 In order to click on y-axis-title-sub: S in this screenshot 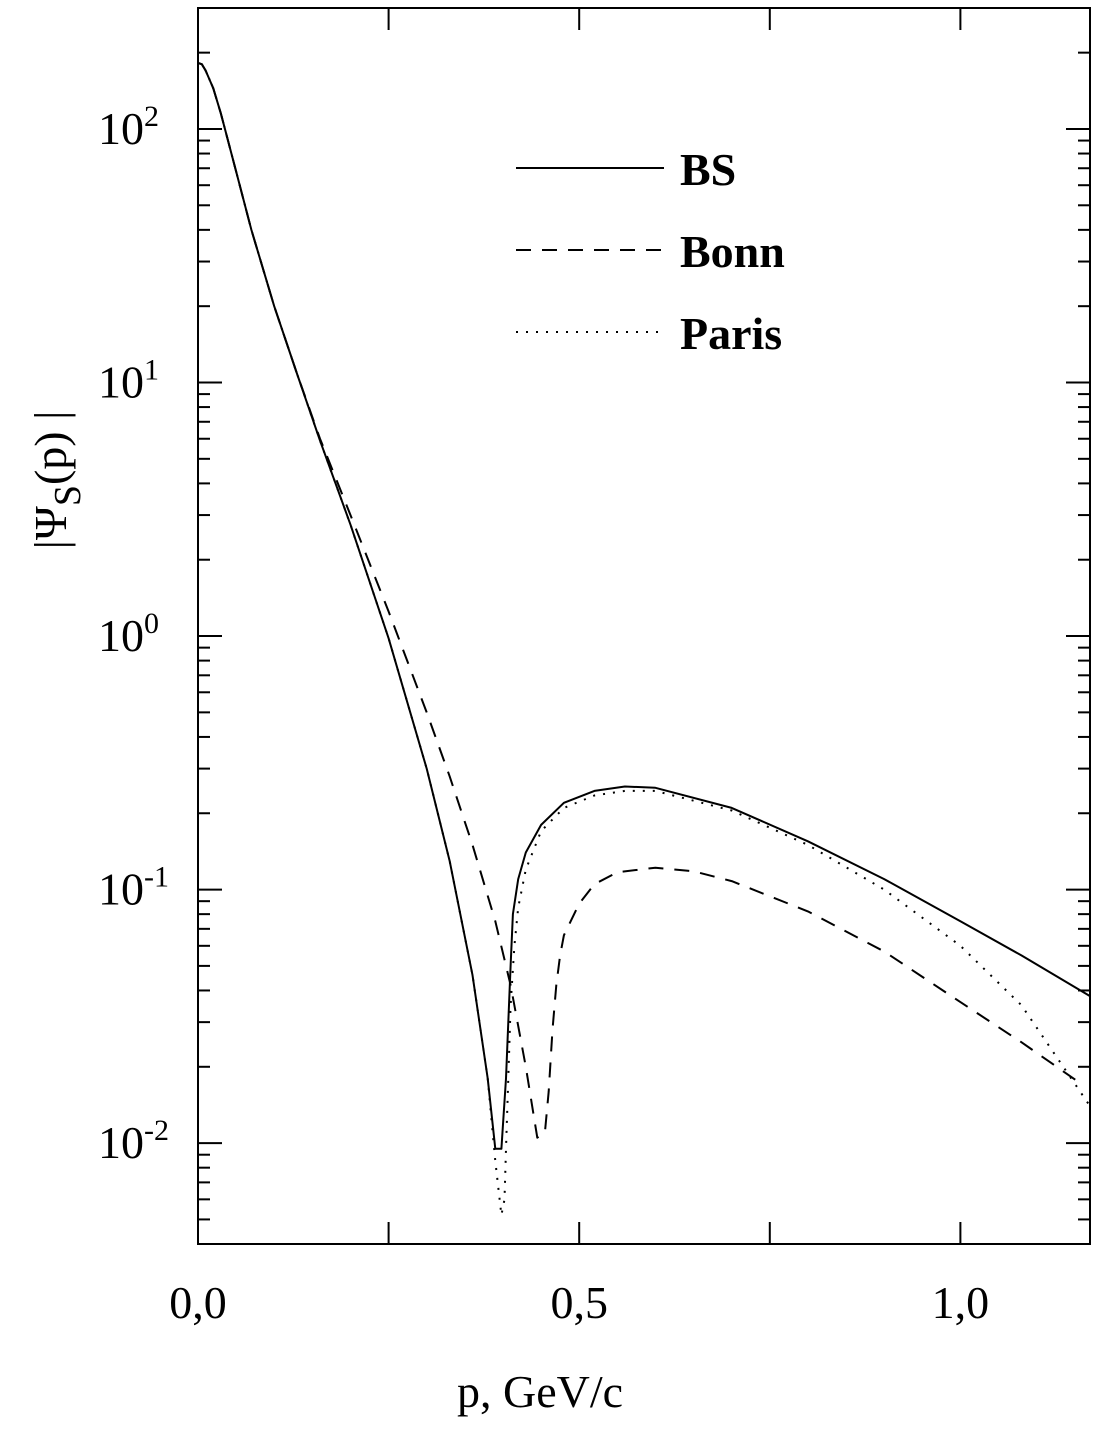, I will do `click(68, 495)`.